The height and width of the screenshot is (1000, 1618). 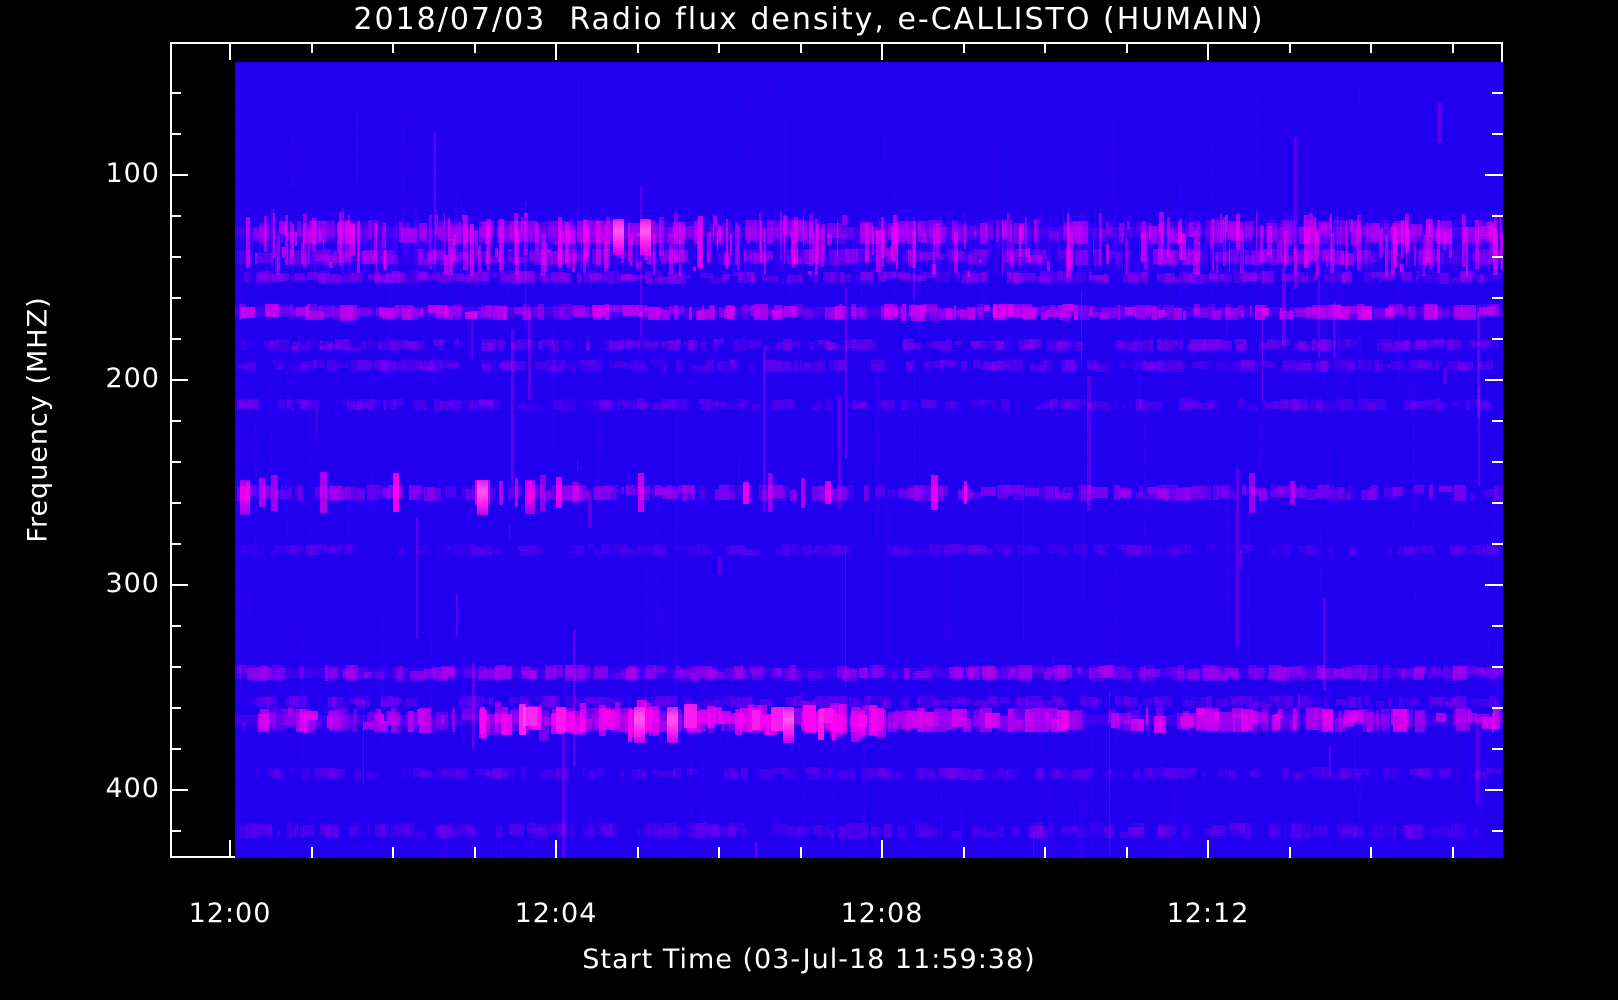 What do you see at coordinates (1494, 380) in the screenshot?
I see `y-tick-major` at bounding box center [1494, 380].